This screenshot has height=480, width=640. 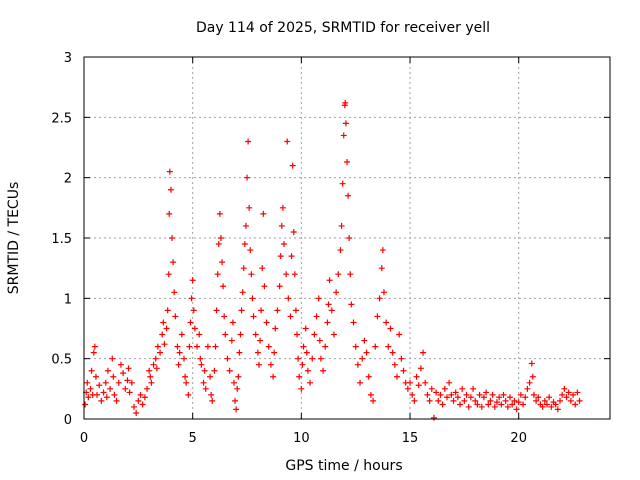 What do you see at coordinates (410, 438) in the screenshot?
I see `x-tick-label: 15` at bounding box center [410, 438].